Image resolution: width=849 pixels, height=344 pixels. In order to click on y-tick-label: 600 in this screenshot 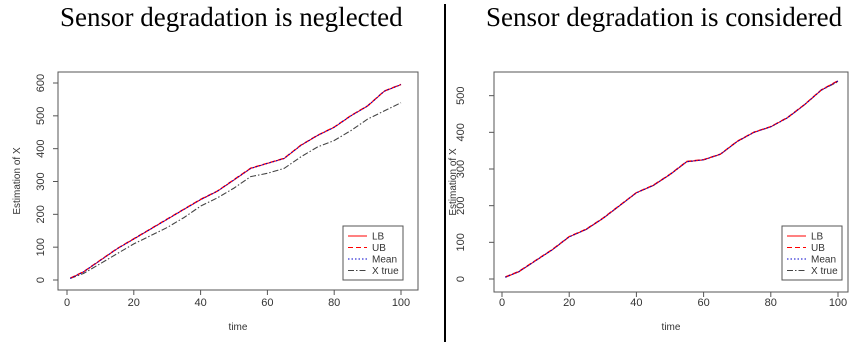, I will do `click(41, 83)`.